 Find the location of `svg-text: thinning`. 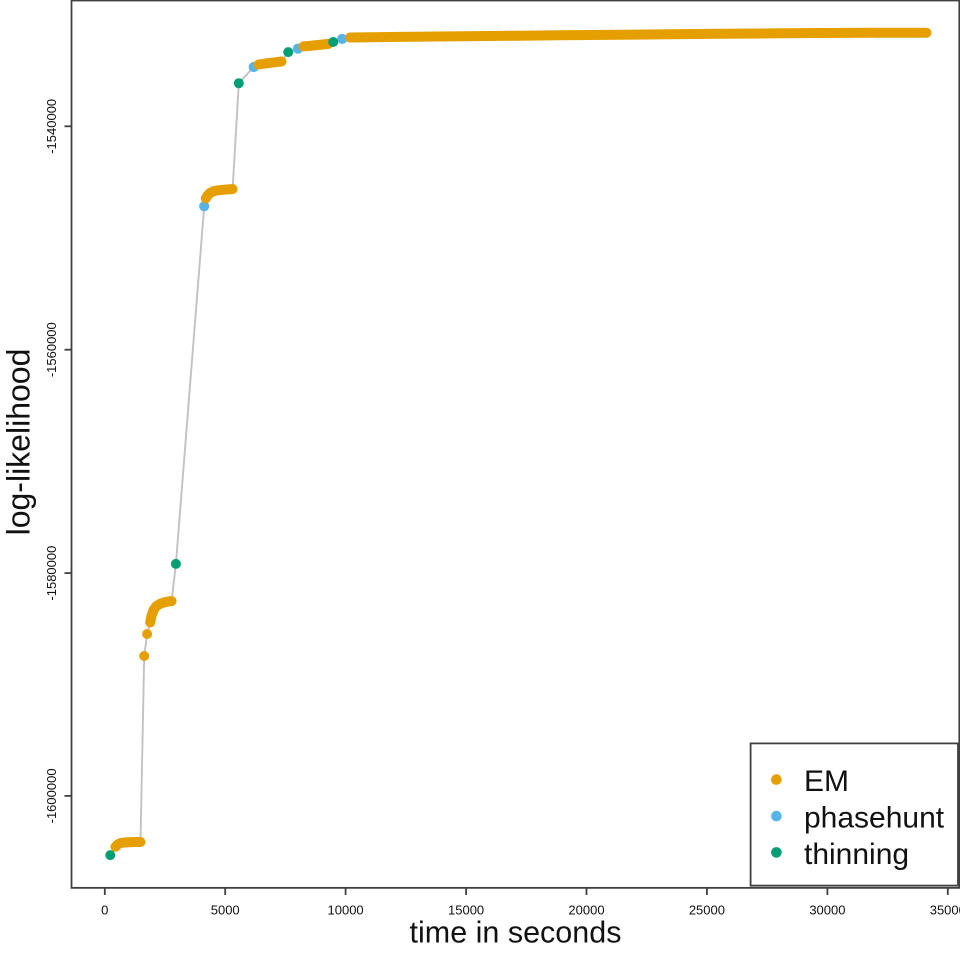

svg-text: thinning is located at coordinates (856, 854).